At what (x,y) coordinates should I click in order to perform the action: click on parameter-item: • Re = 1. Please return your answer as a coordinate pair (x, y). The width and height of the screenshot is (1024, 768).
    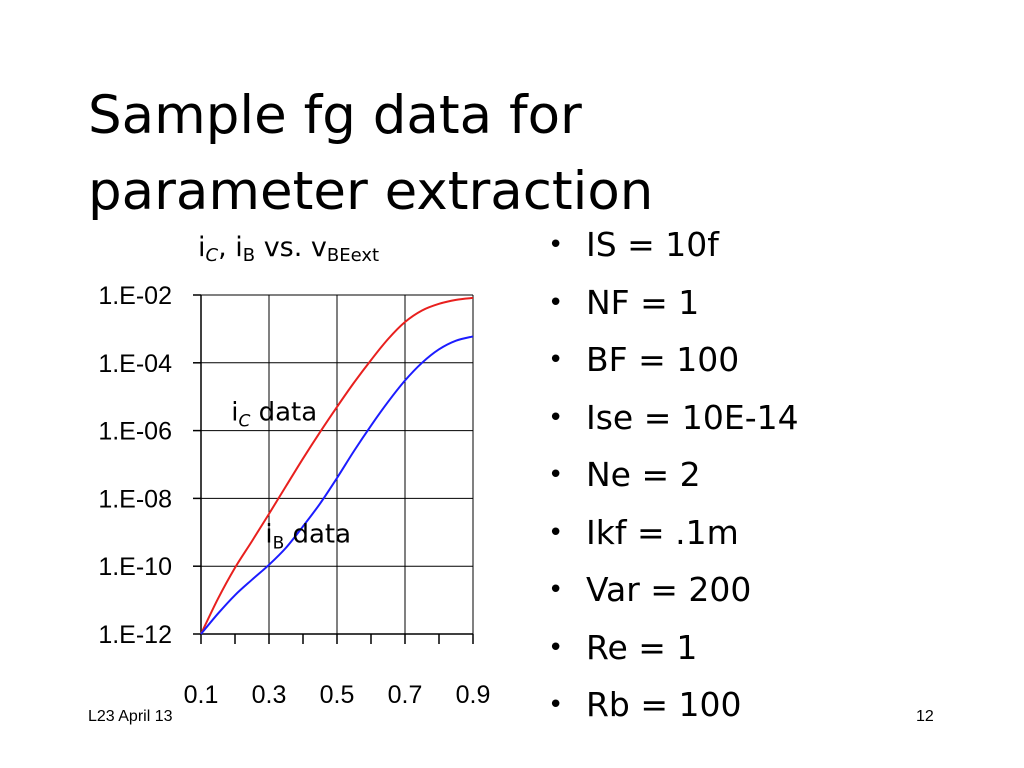
    Looking at the image, I should click on (673, 654).